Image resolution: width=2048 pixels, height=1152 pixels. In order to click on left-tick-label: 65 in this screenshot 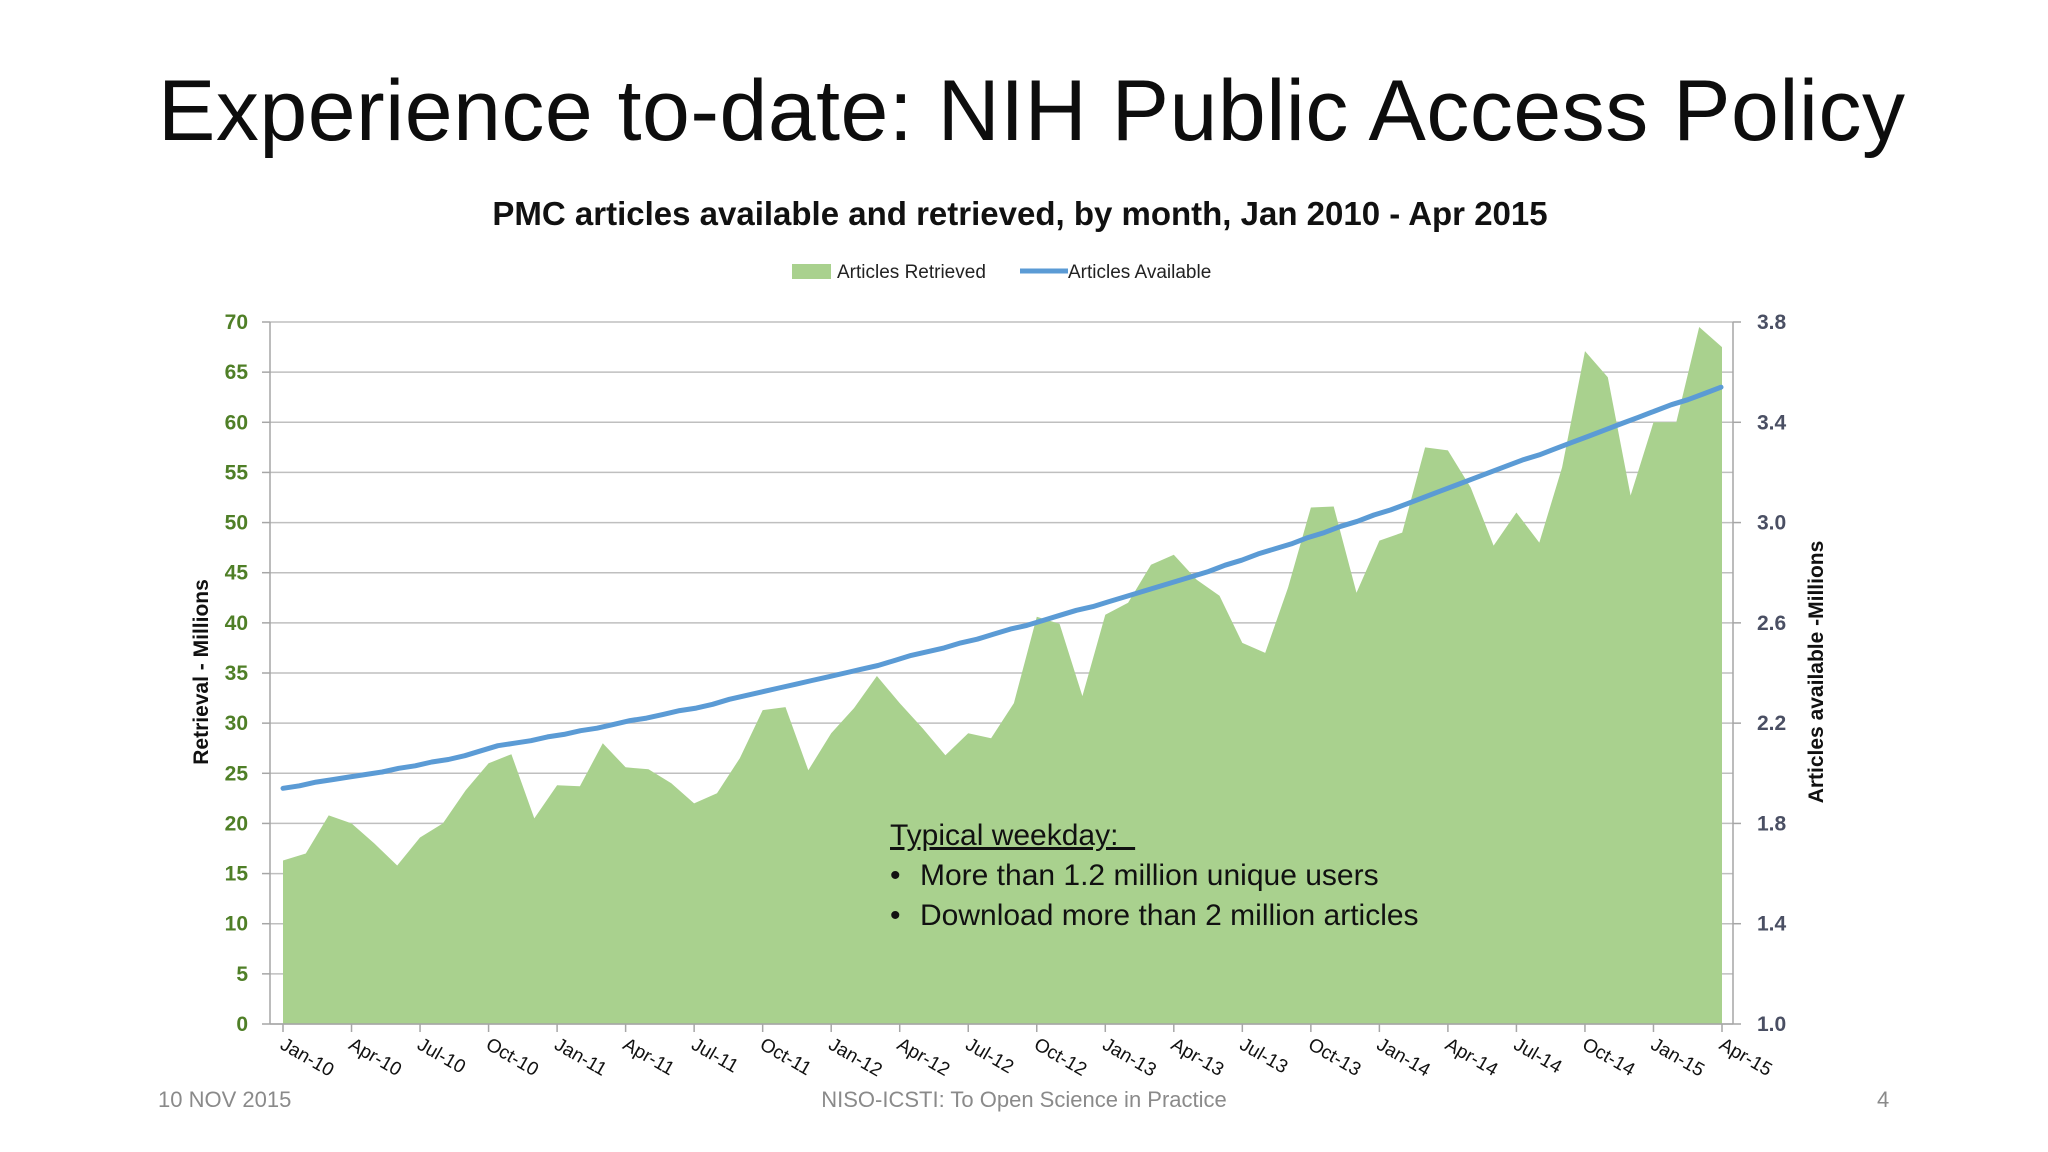, I will do `click(237, 372)`.